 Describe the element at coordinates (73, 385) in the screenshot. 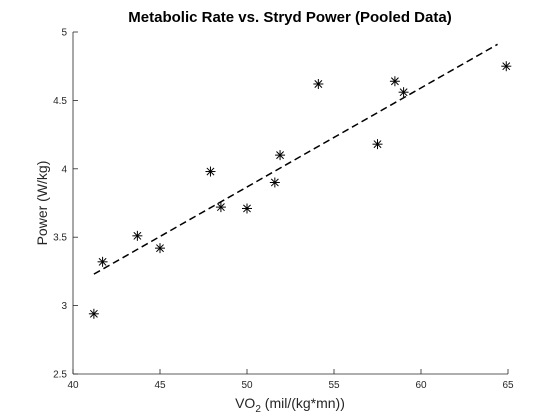

I see `x-tick-label-0: 40` at that location.